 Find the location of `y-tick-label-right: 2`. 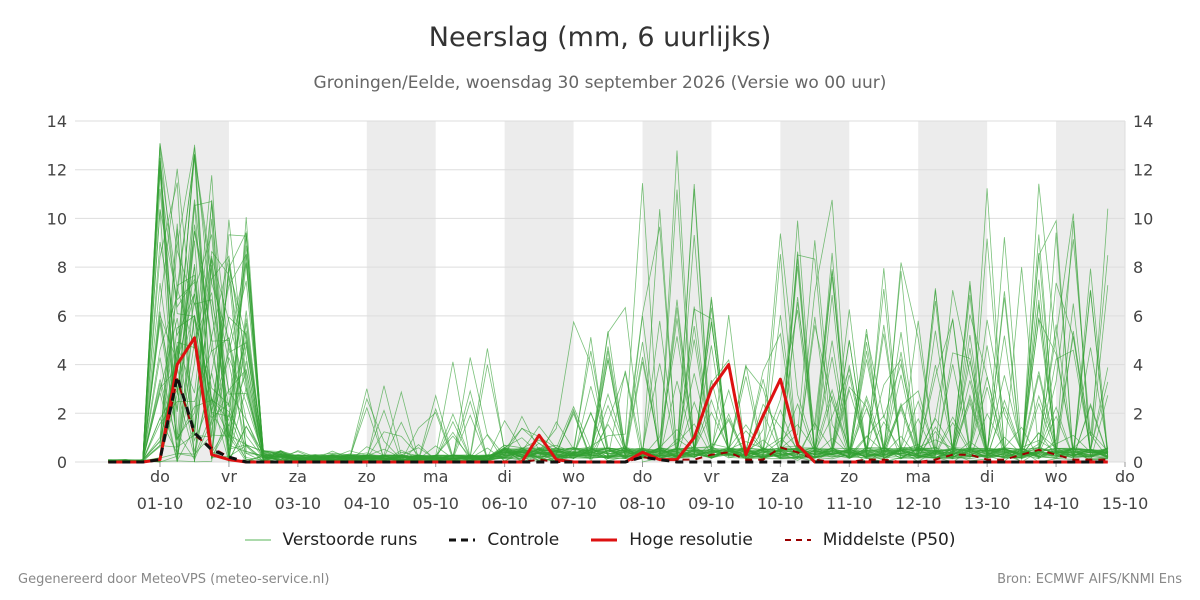

y-tick-label-right: 2 is located at coordinates (1138, 413).